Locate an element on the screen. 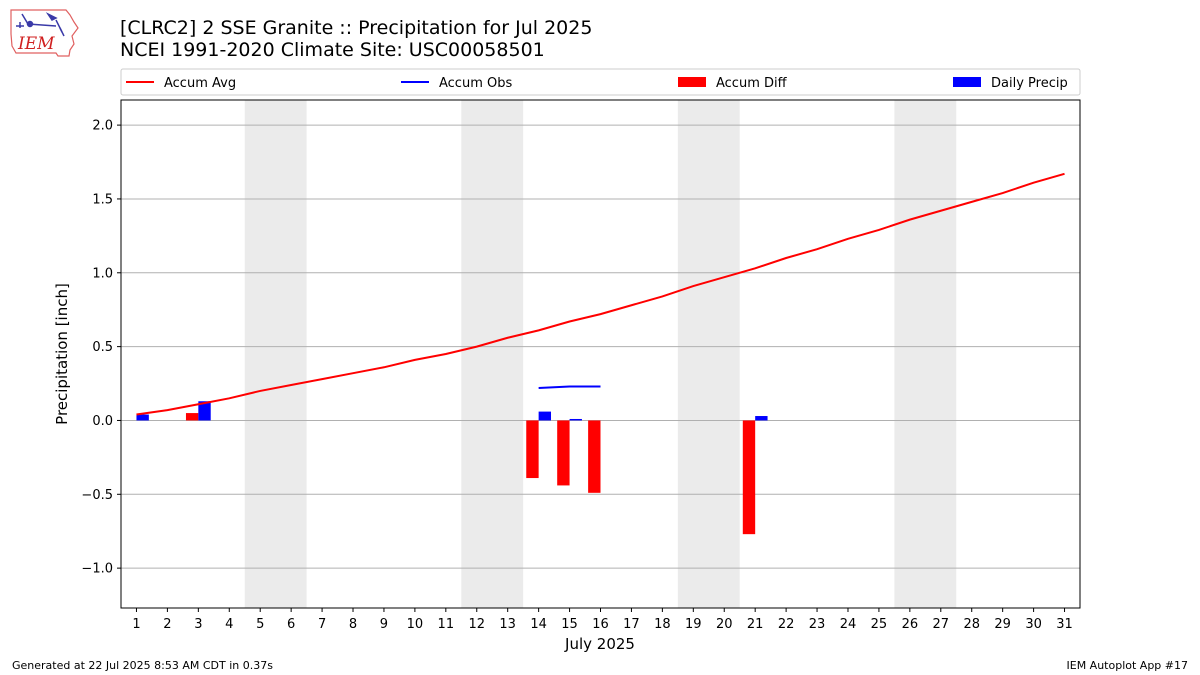  iem-logo: IEM is located at coordinates (44, 33).